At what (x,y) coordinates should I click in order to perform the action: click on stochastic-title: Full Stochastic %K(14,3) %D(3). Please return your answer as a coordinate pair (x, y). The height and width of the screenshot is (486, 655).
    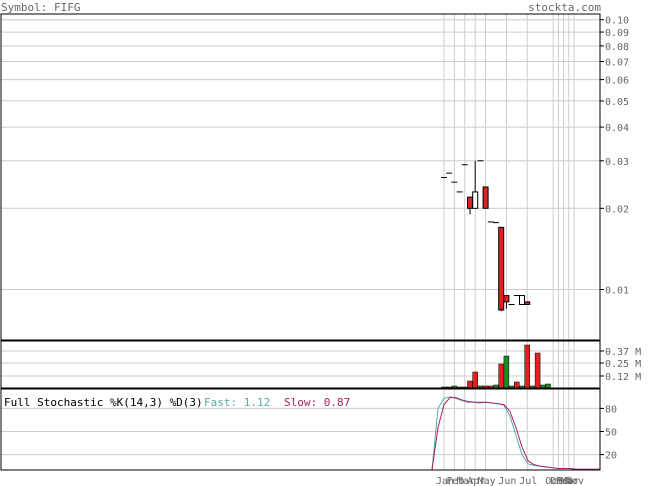
    Looking at the image, I should click on (103, 402).